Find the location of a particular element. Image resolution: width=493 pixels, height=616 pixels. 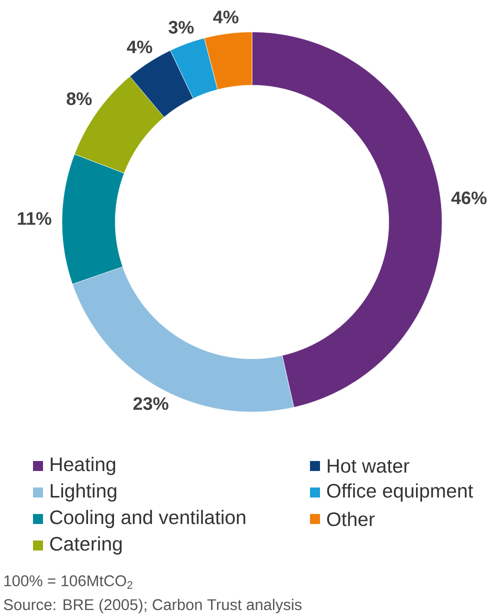

legend-label: Heating is located at coordinates (83, 466).